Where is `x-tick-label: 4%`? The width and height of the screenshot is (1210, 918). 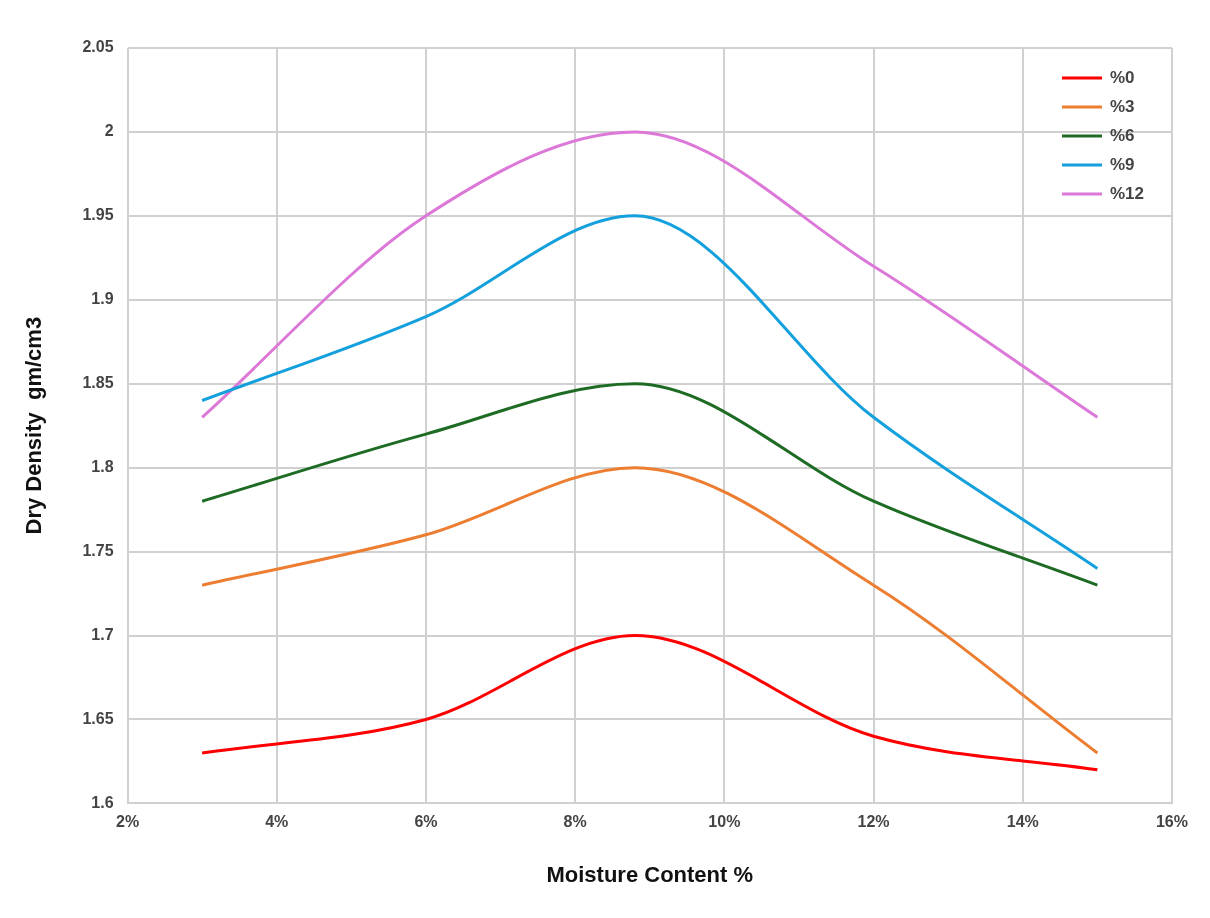
x-tick-label: 4% is located at coordinates (277, 822).